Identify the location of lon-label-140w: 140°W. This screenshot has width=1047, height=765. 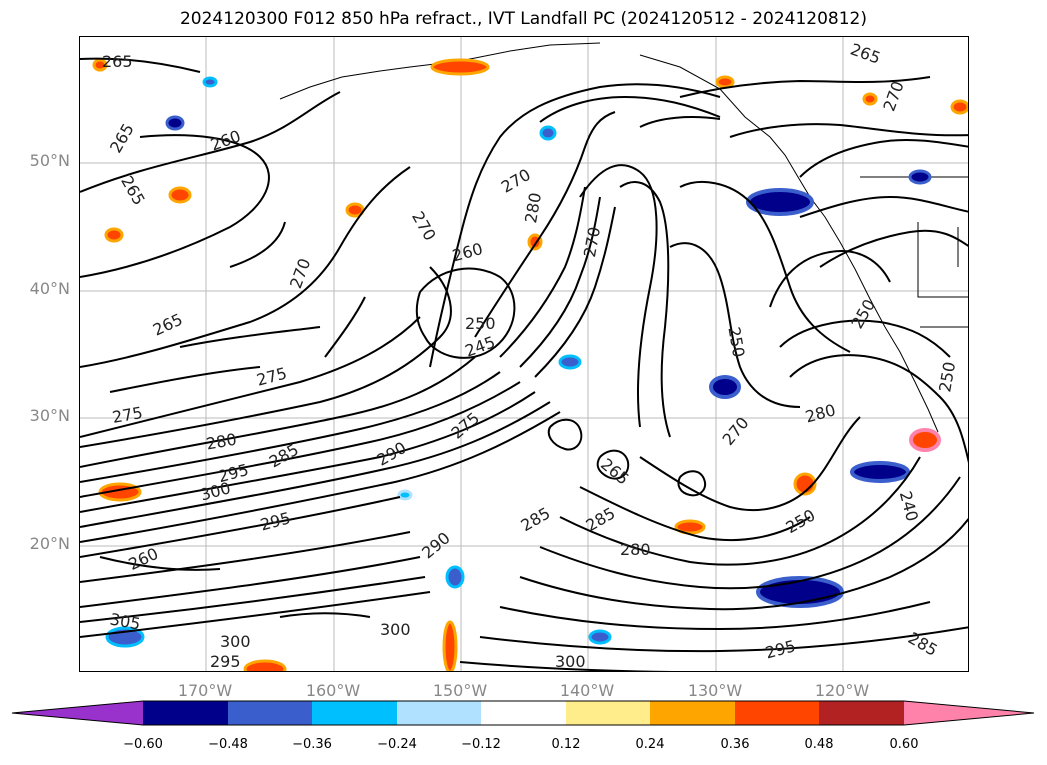
(587, 690).